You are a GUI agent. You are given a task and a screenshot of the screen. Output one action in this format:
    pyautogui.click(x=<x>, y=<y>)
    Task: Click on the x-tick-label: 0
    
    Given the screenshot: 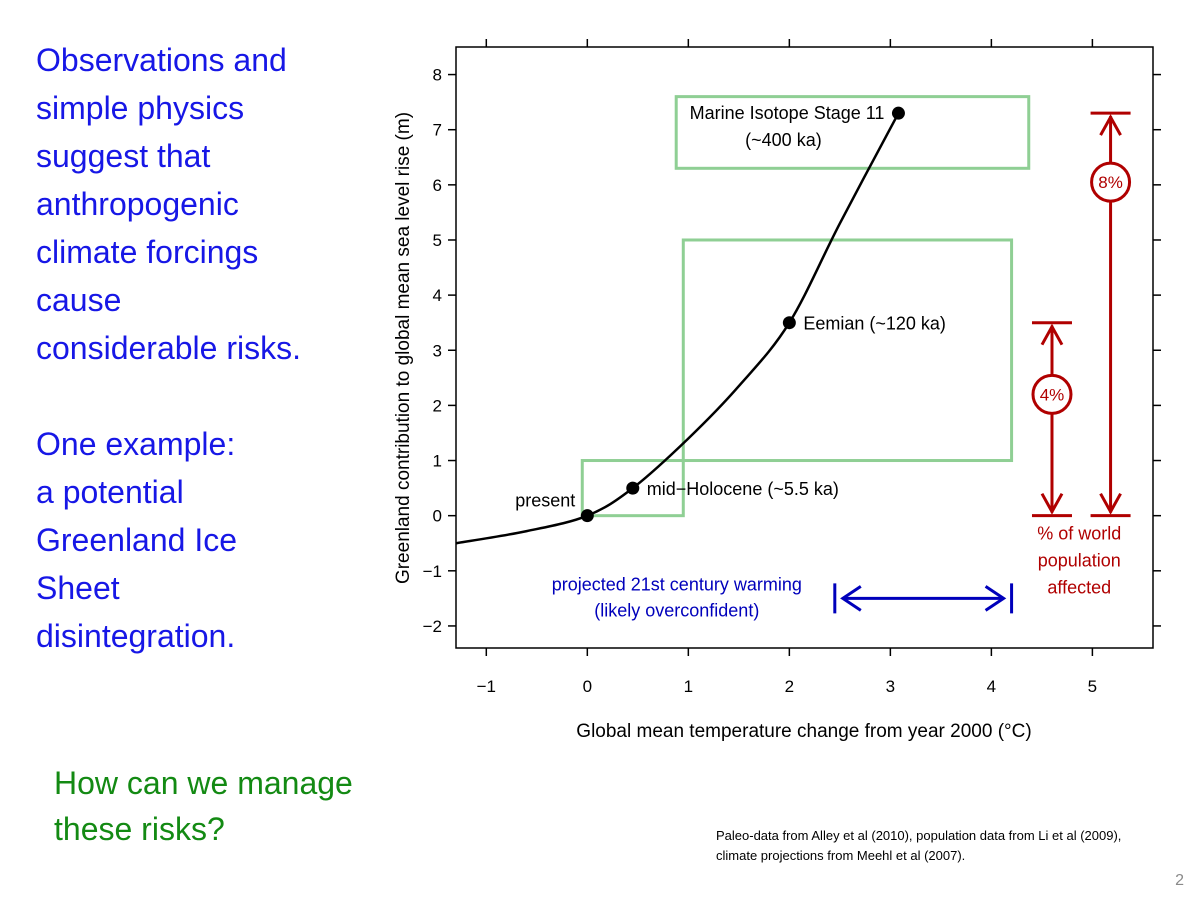 What is the action you would take?
    pyautogui.click(x=587, y=686)
    